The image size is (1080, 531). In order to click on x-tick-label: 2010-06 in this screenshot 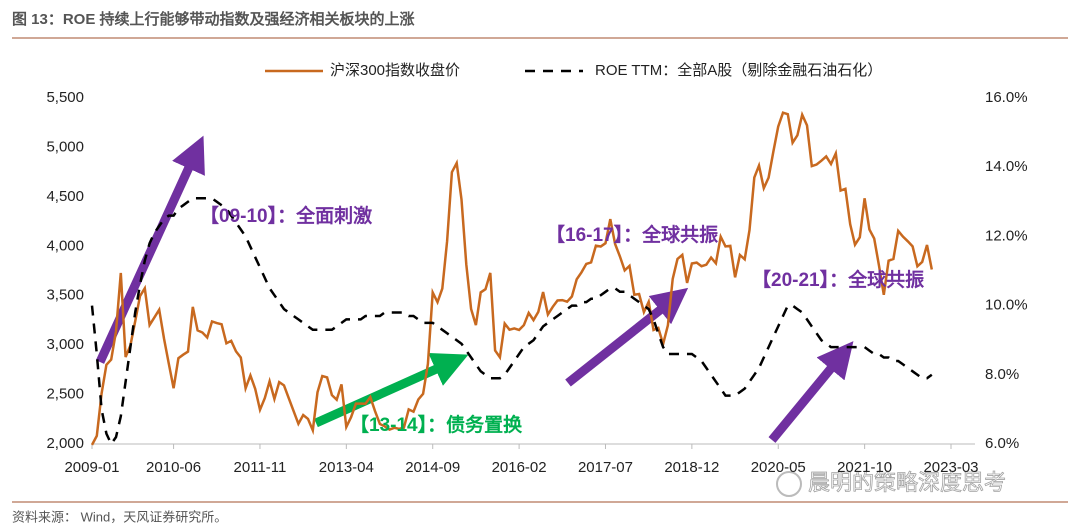, I will do `click(173, 467)`.